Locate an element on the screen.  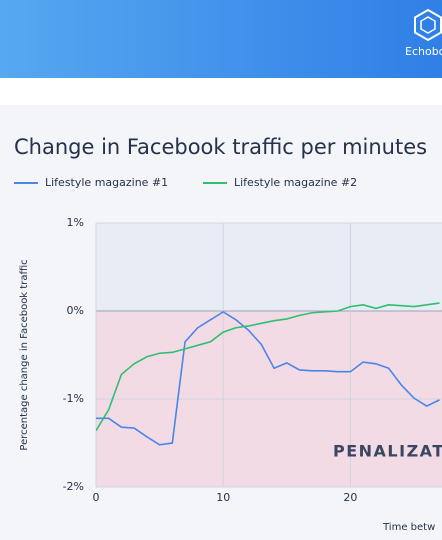
x-axis-label: Time betw is located at coordinates (408, 527).